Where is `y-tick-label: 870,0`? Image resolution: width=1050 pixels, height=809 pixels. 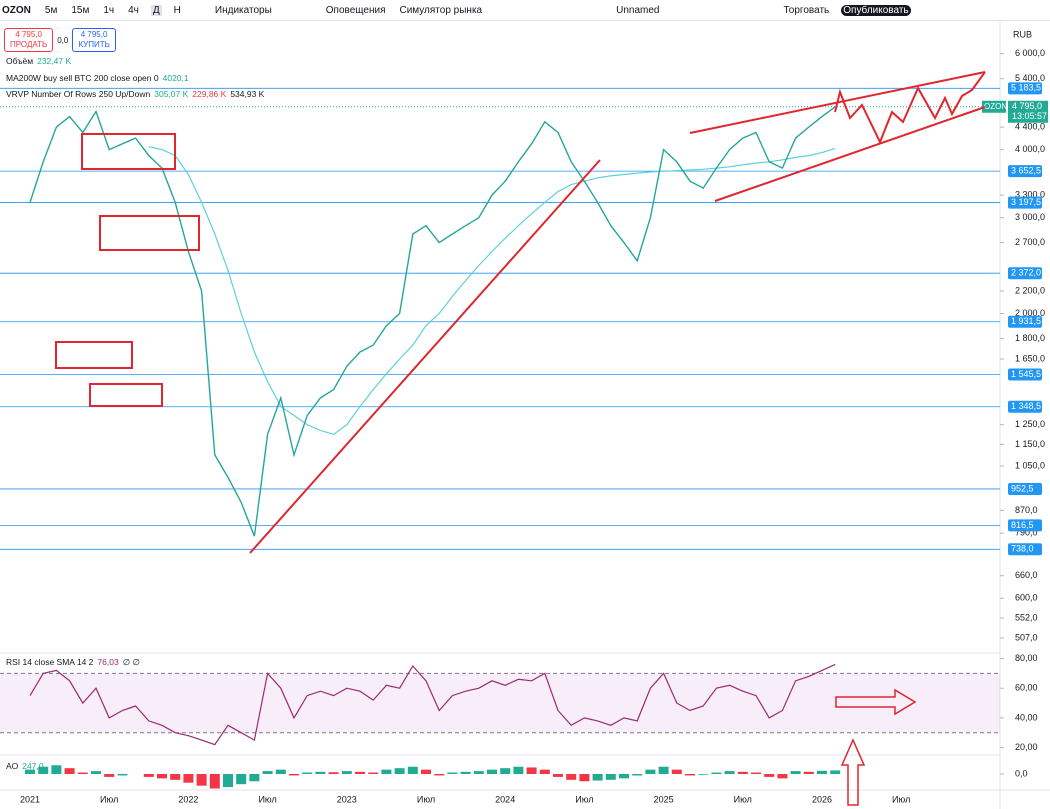 y-tick-label: 870,0 is located at coordinates (1026, 510).